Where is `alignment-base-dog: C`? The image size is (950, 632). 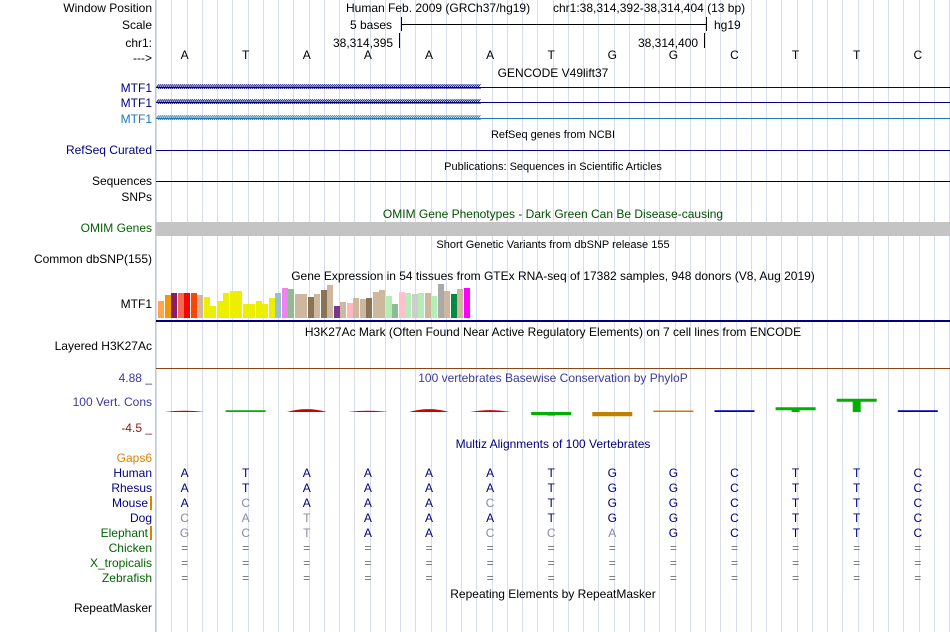
alignment-base-dog: C is located at coordinates (918, 518).